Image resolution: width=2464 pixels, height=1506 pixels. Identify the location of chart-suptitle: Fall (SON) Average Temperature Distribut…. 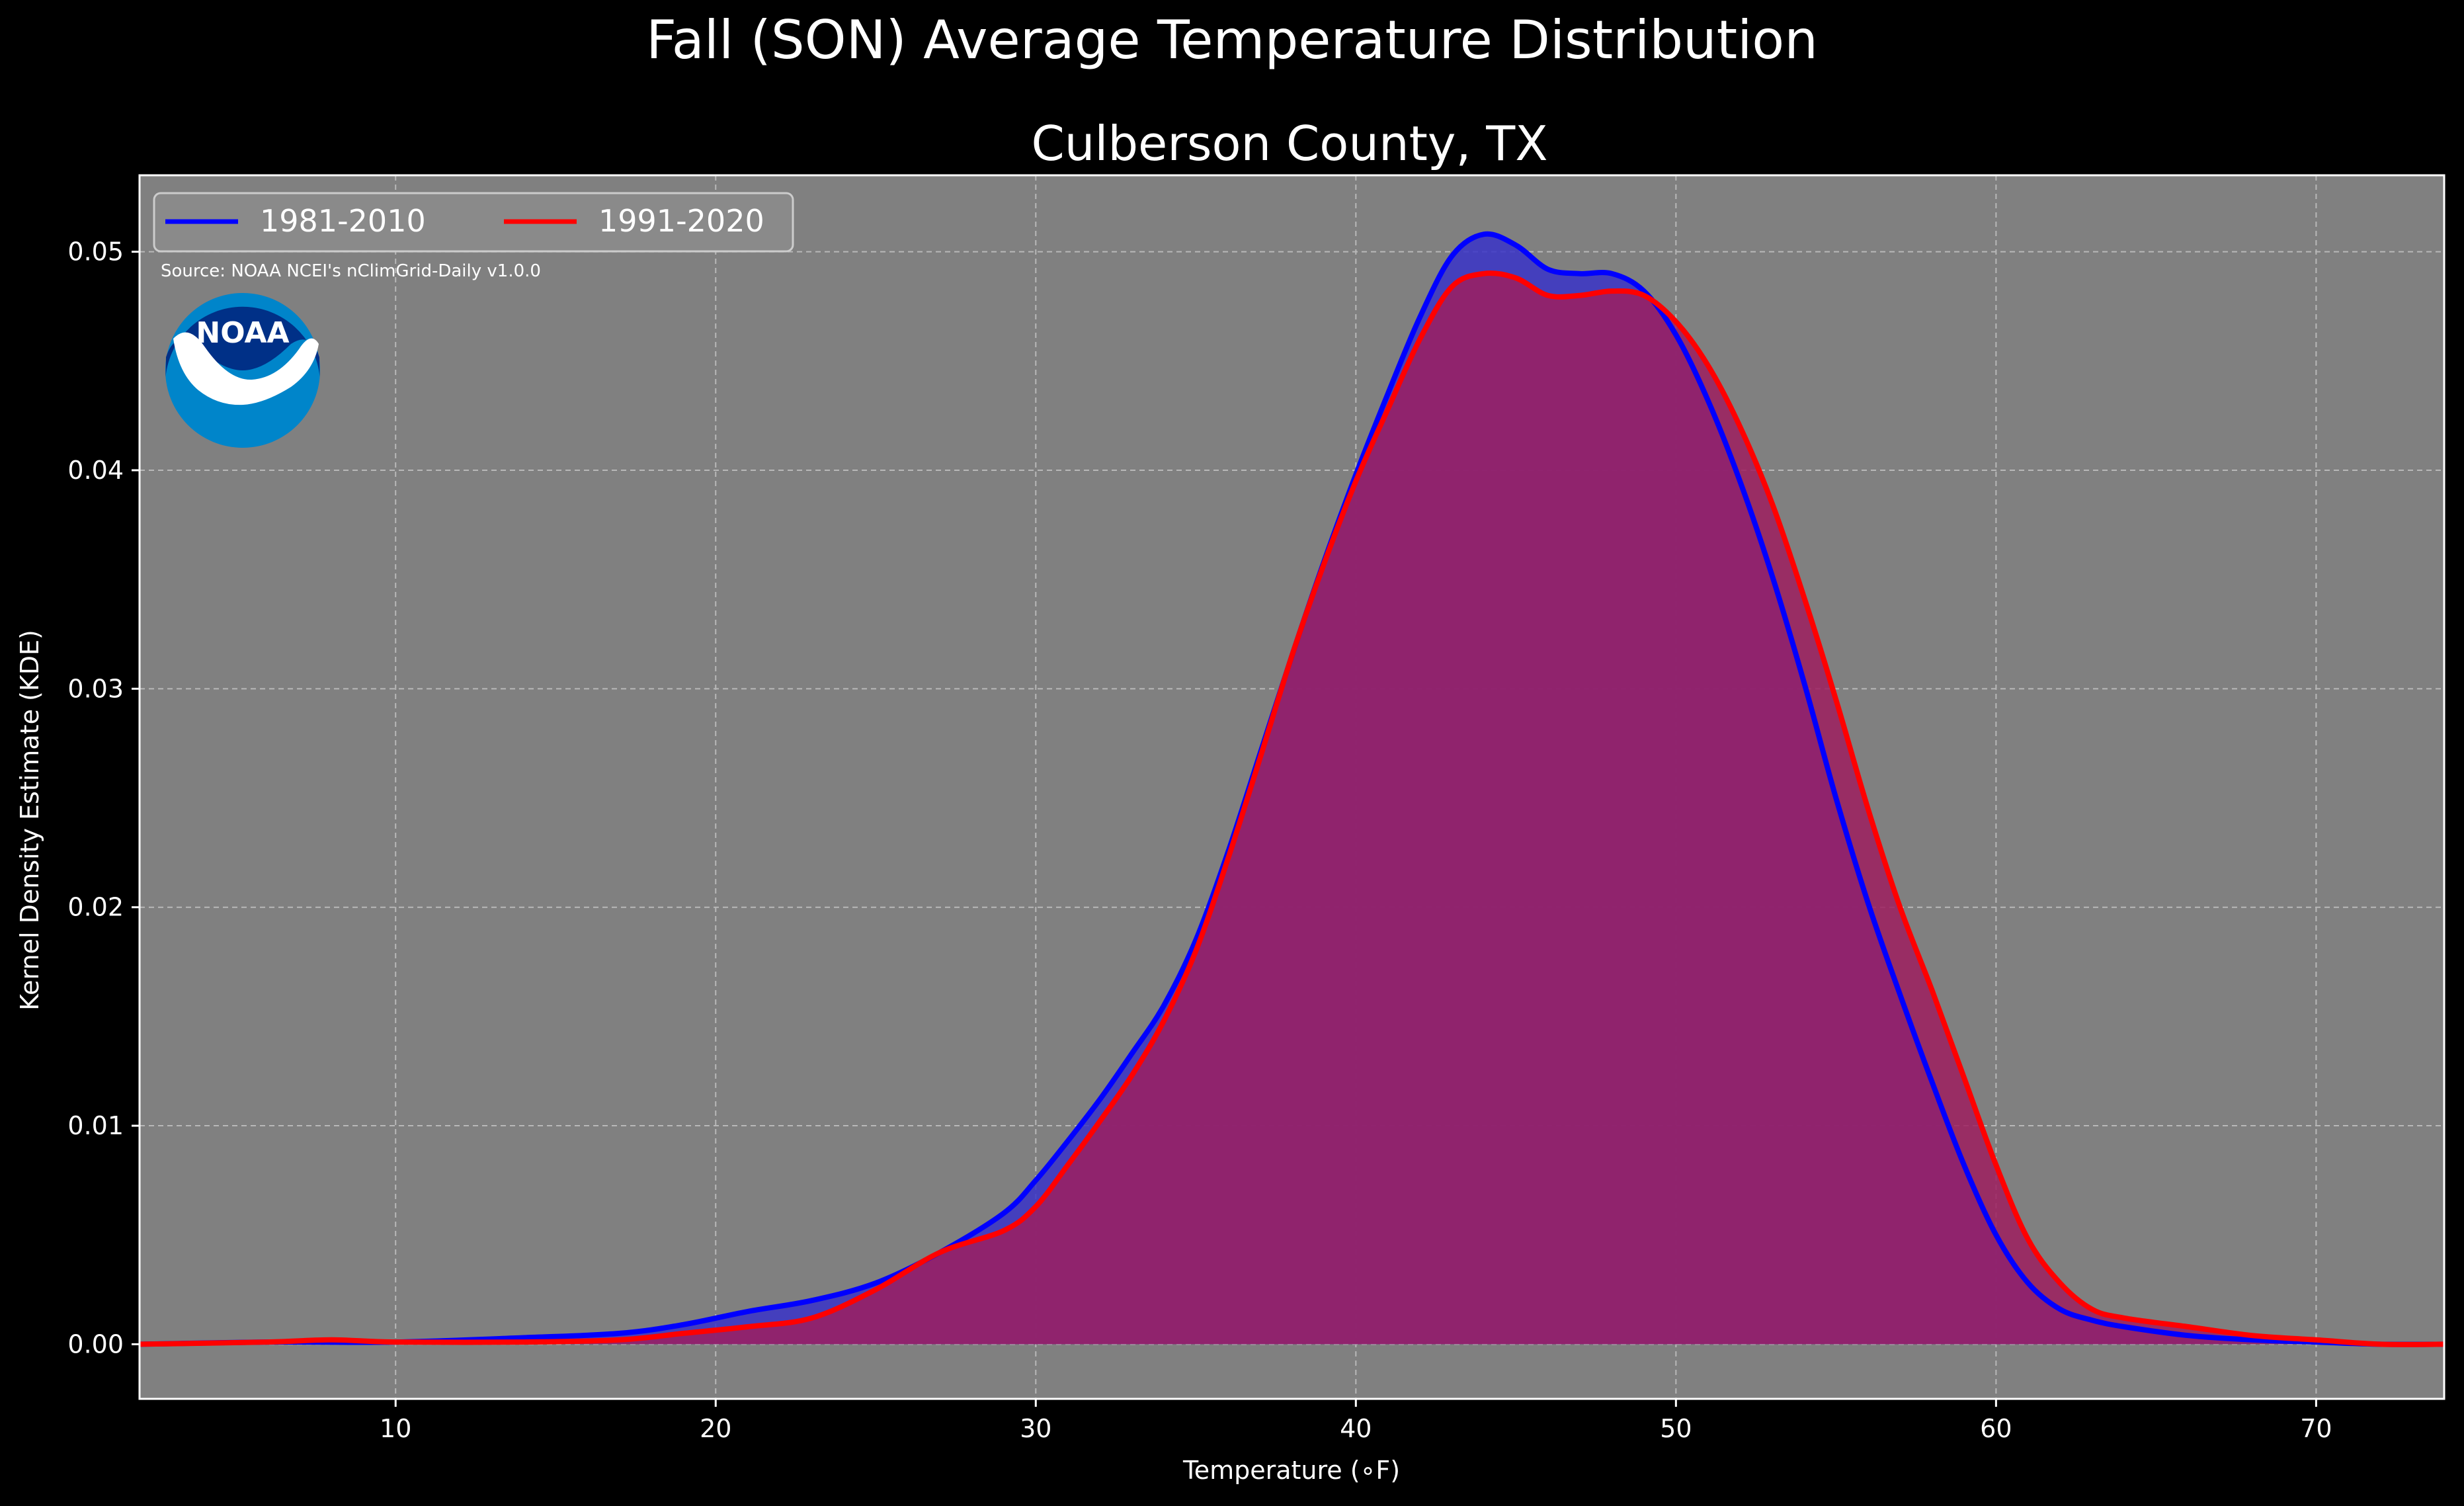
(1232, 40).